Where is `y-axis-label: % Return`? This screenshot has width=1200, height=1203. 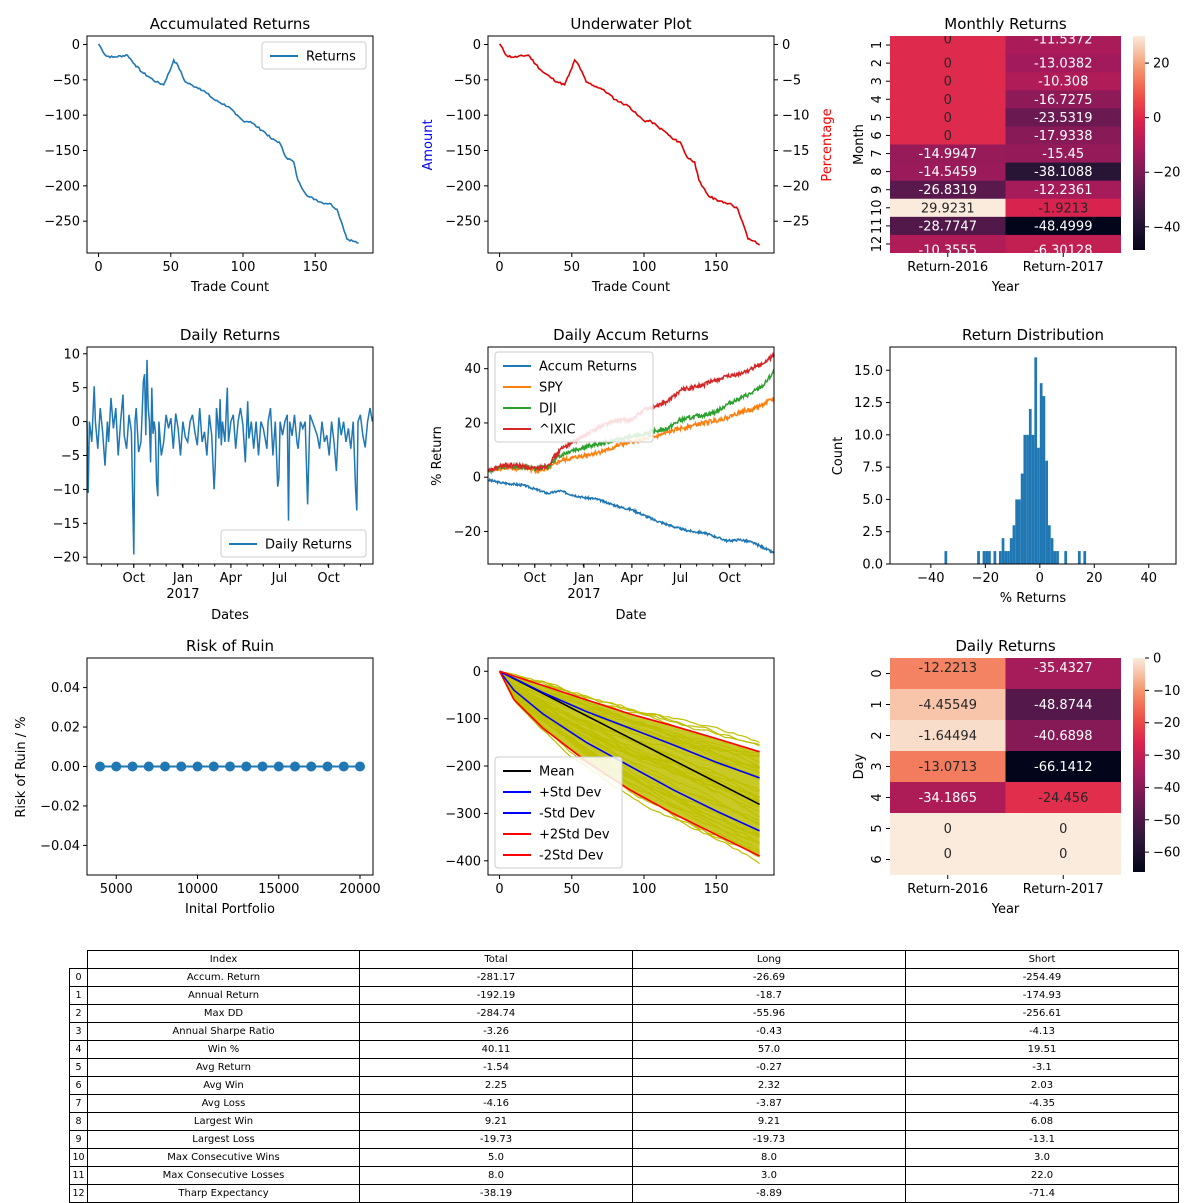 y-axis-label: % Return is located at coordinates (437, 456).